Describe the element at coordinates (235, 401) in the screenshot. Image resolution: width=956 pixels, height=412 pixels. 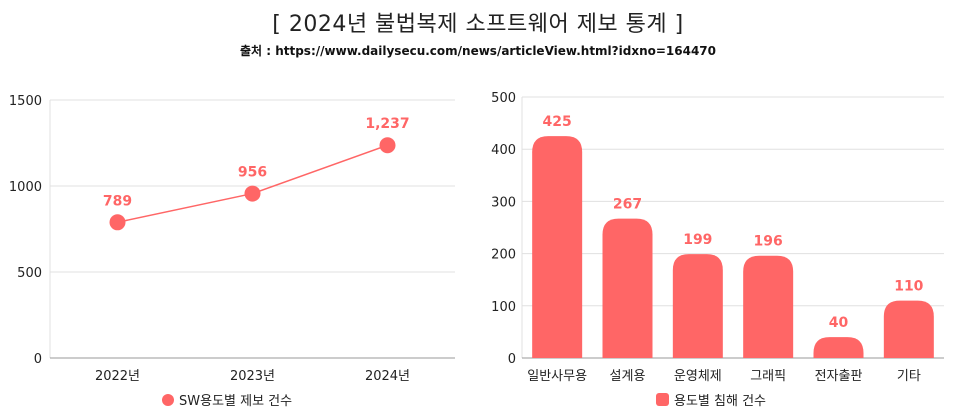
I see `line-legend-label: SW용도별 제보 건수` at that location.